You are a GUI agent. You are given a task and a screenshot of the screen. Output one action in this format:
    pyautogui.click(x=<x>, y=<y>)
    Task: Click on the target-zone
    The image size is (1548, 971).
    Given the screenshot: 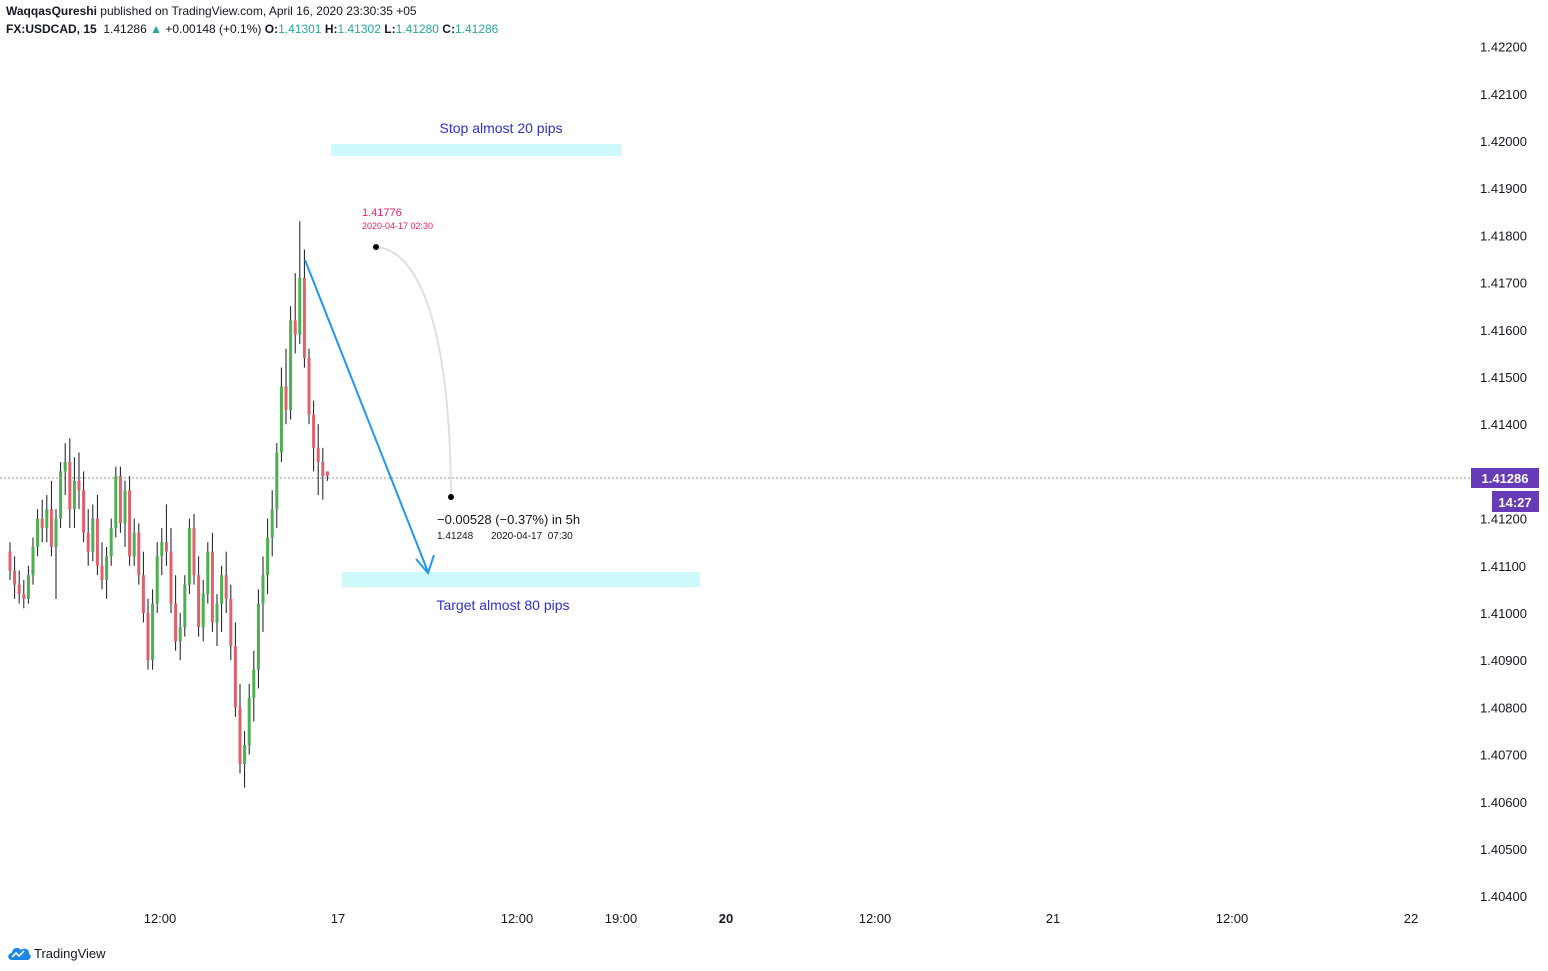 What is the action you would take?
    pyautogui.click(x=521, y=579)
    